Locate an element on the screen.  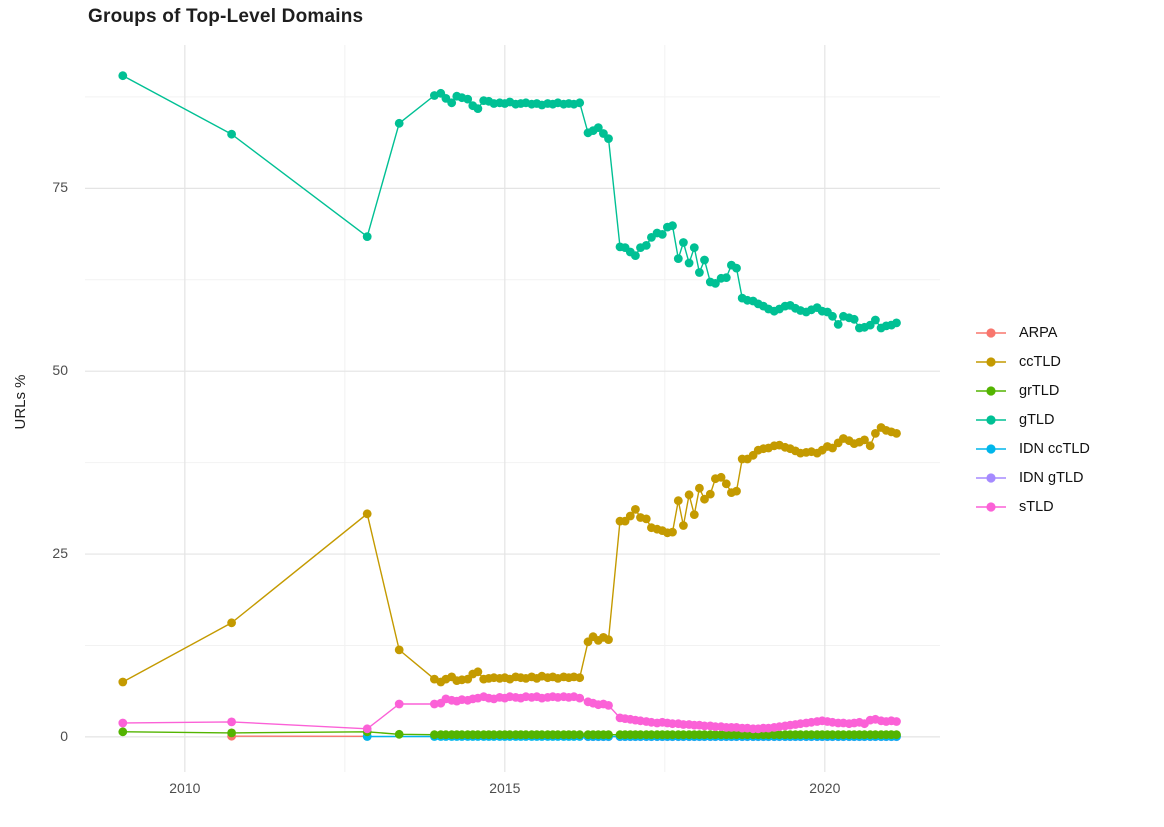
legend-item: grTLD is located at coordinates (1033, 390).